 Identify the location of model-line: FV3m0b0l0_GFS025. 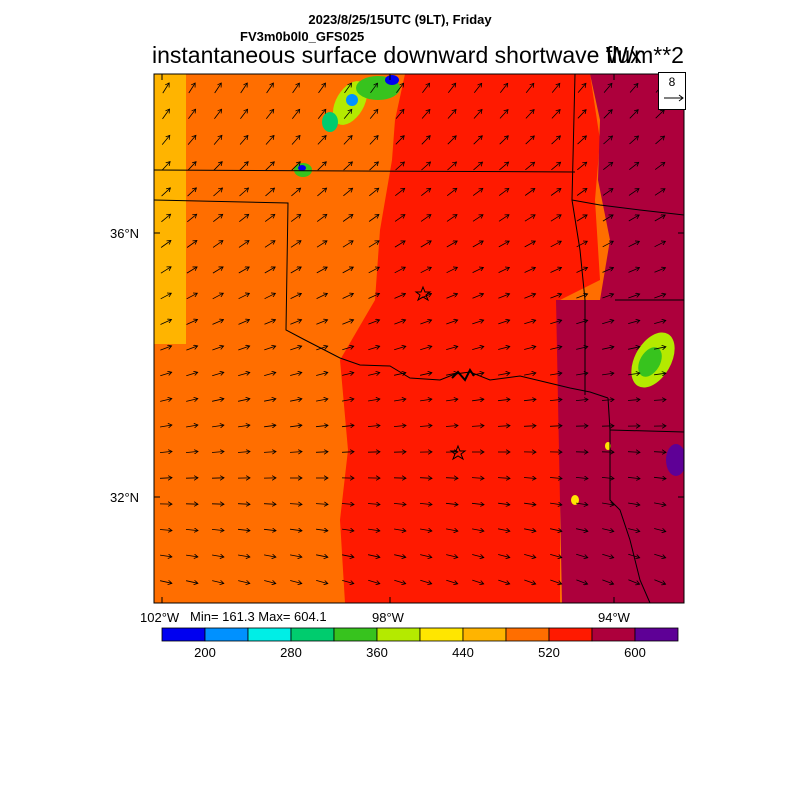
(302, 36).